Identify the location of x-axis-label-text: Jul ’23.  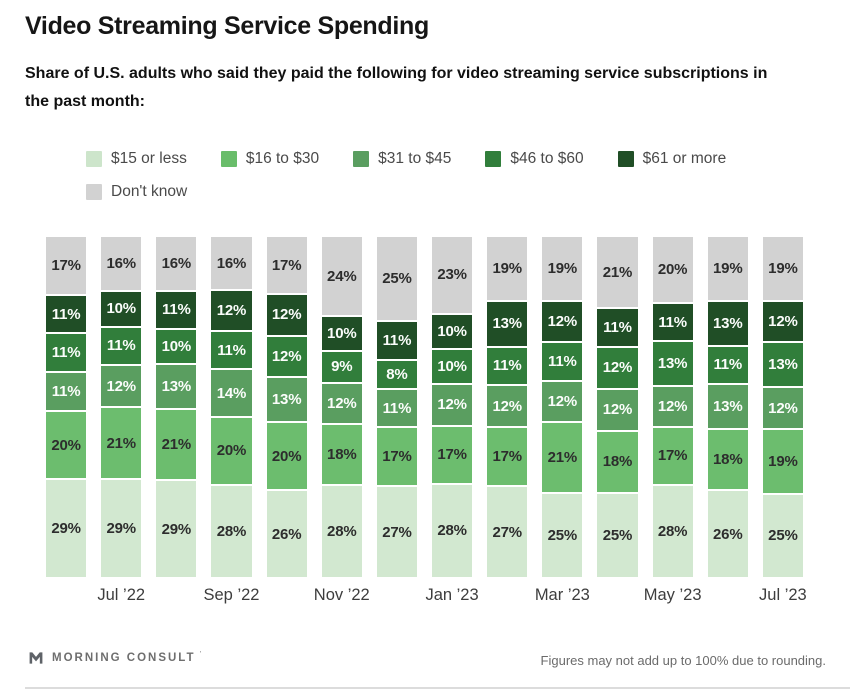
(783, 595).